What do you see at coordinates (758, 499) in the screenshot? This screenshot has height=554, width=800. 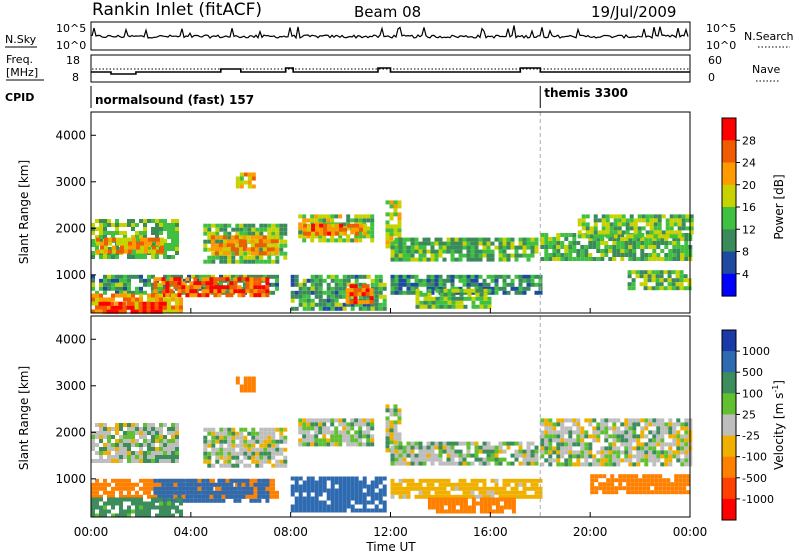 I see `colorbar-tick-label: -1000` at bounding box center [758, 499].